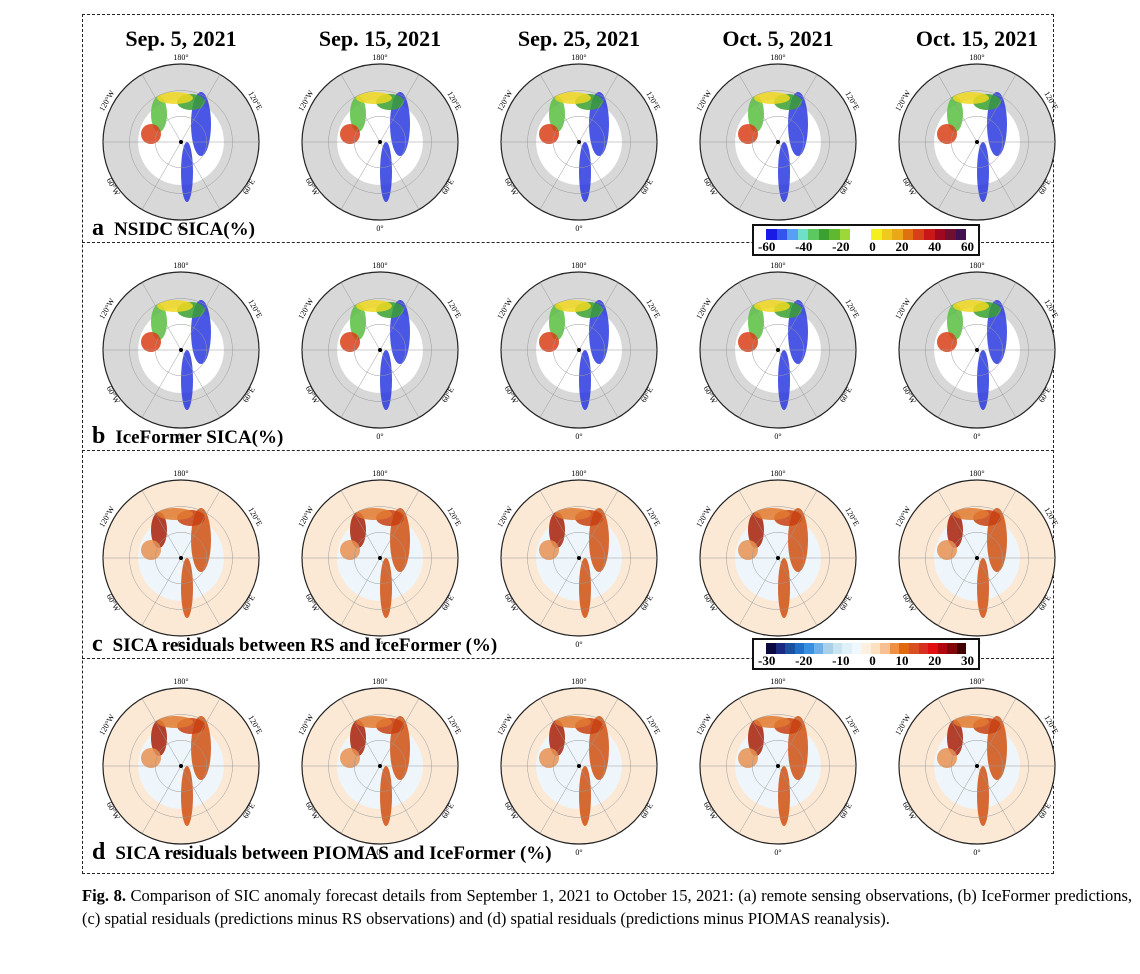 The height and width of the screenshot is (974, 1140). I want to click on panel-title: NSIDC SICA(%), so click(184, 229).